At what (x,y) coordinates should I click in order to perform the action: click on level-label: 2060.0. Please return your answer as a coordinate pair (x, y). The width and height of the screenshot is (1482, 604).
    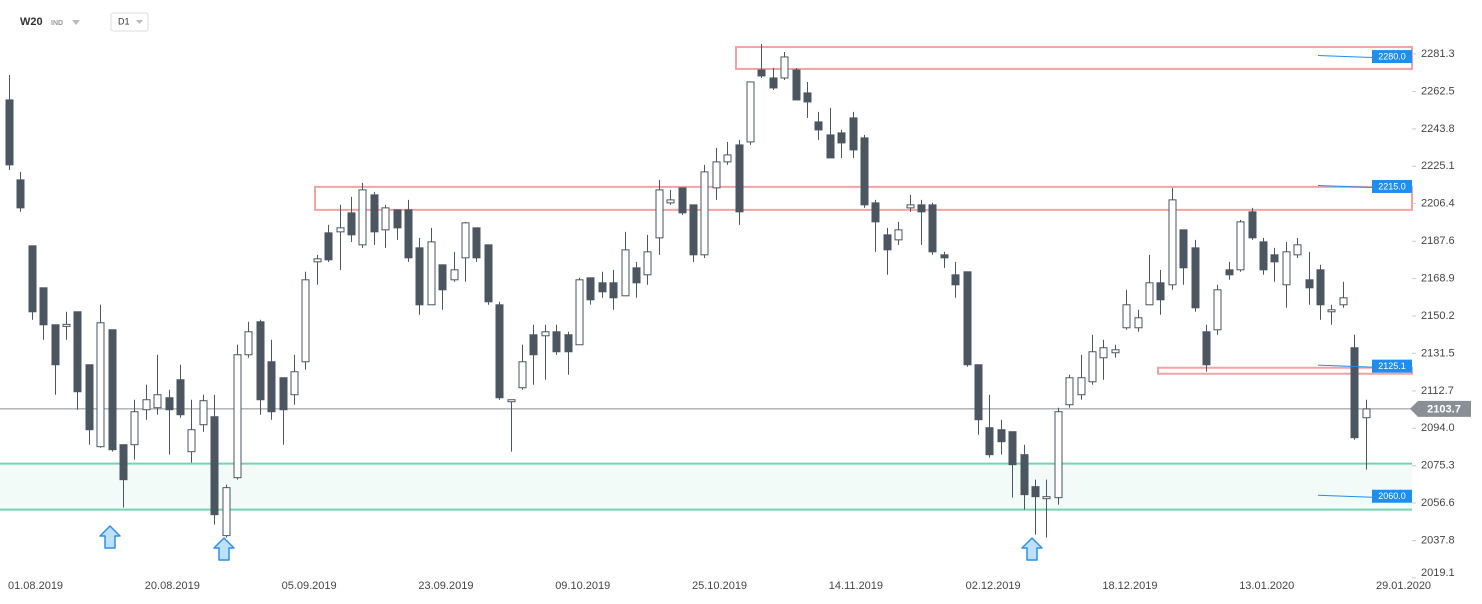
    Looking at the image, I should click on (1392, 496).